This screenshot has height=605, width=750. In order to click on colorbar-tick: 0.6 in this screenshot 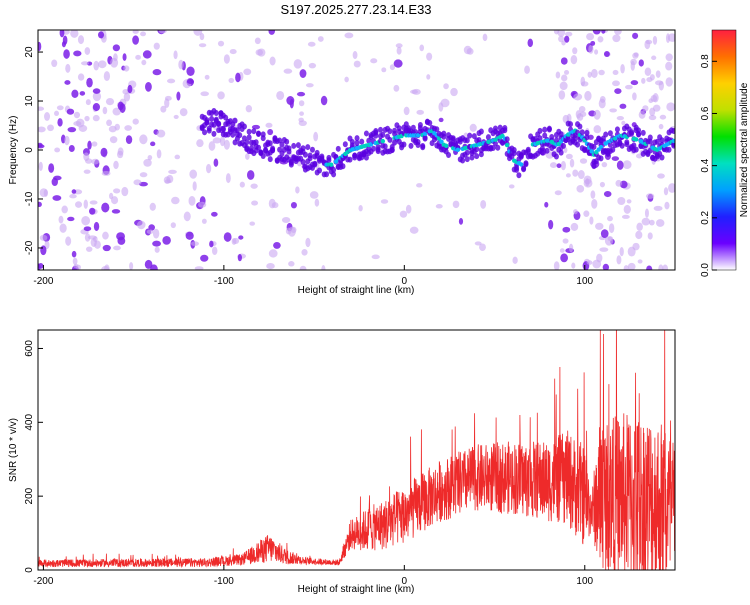, I will do `click(708, 113)`.